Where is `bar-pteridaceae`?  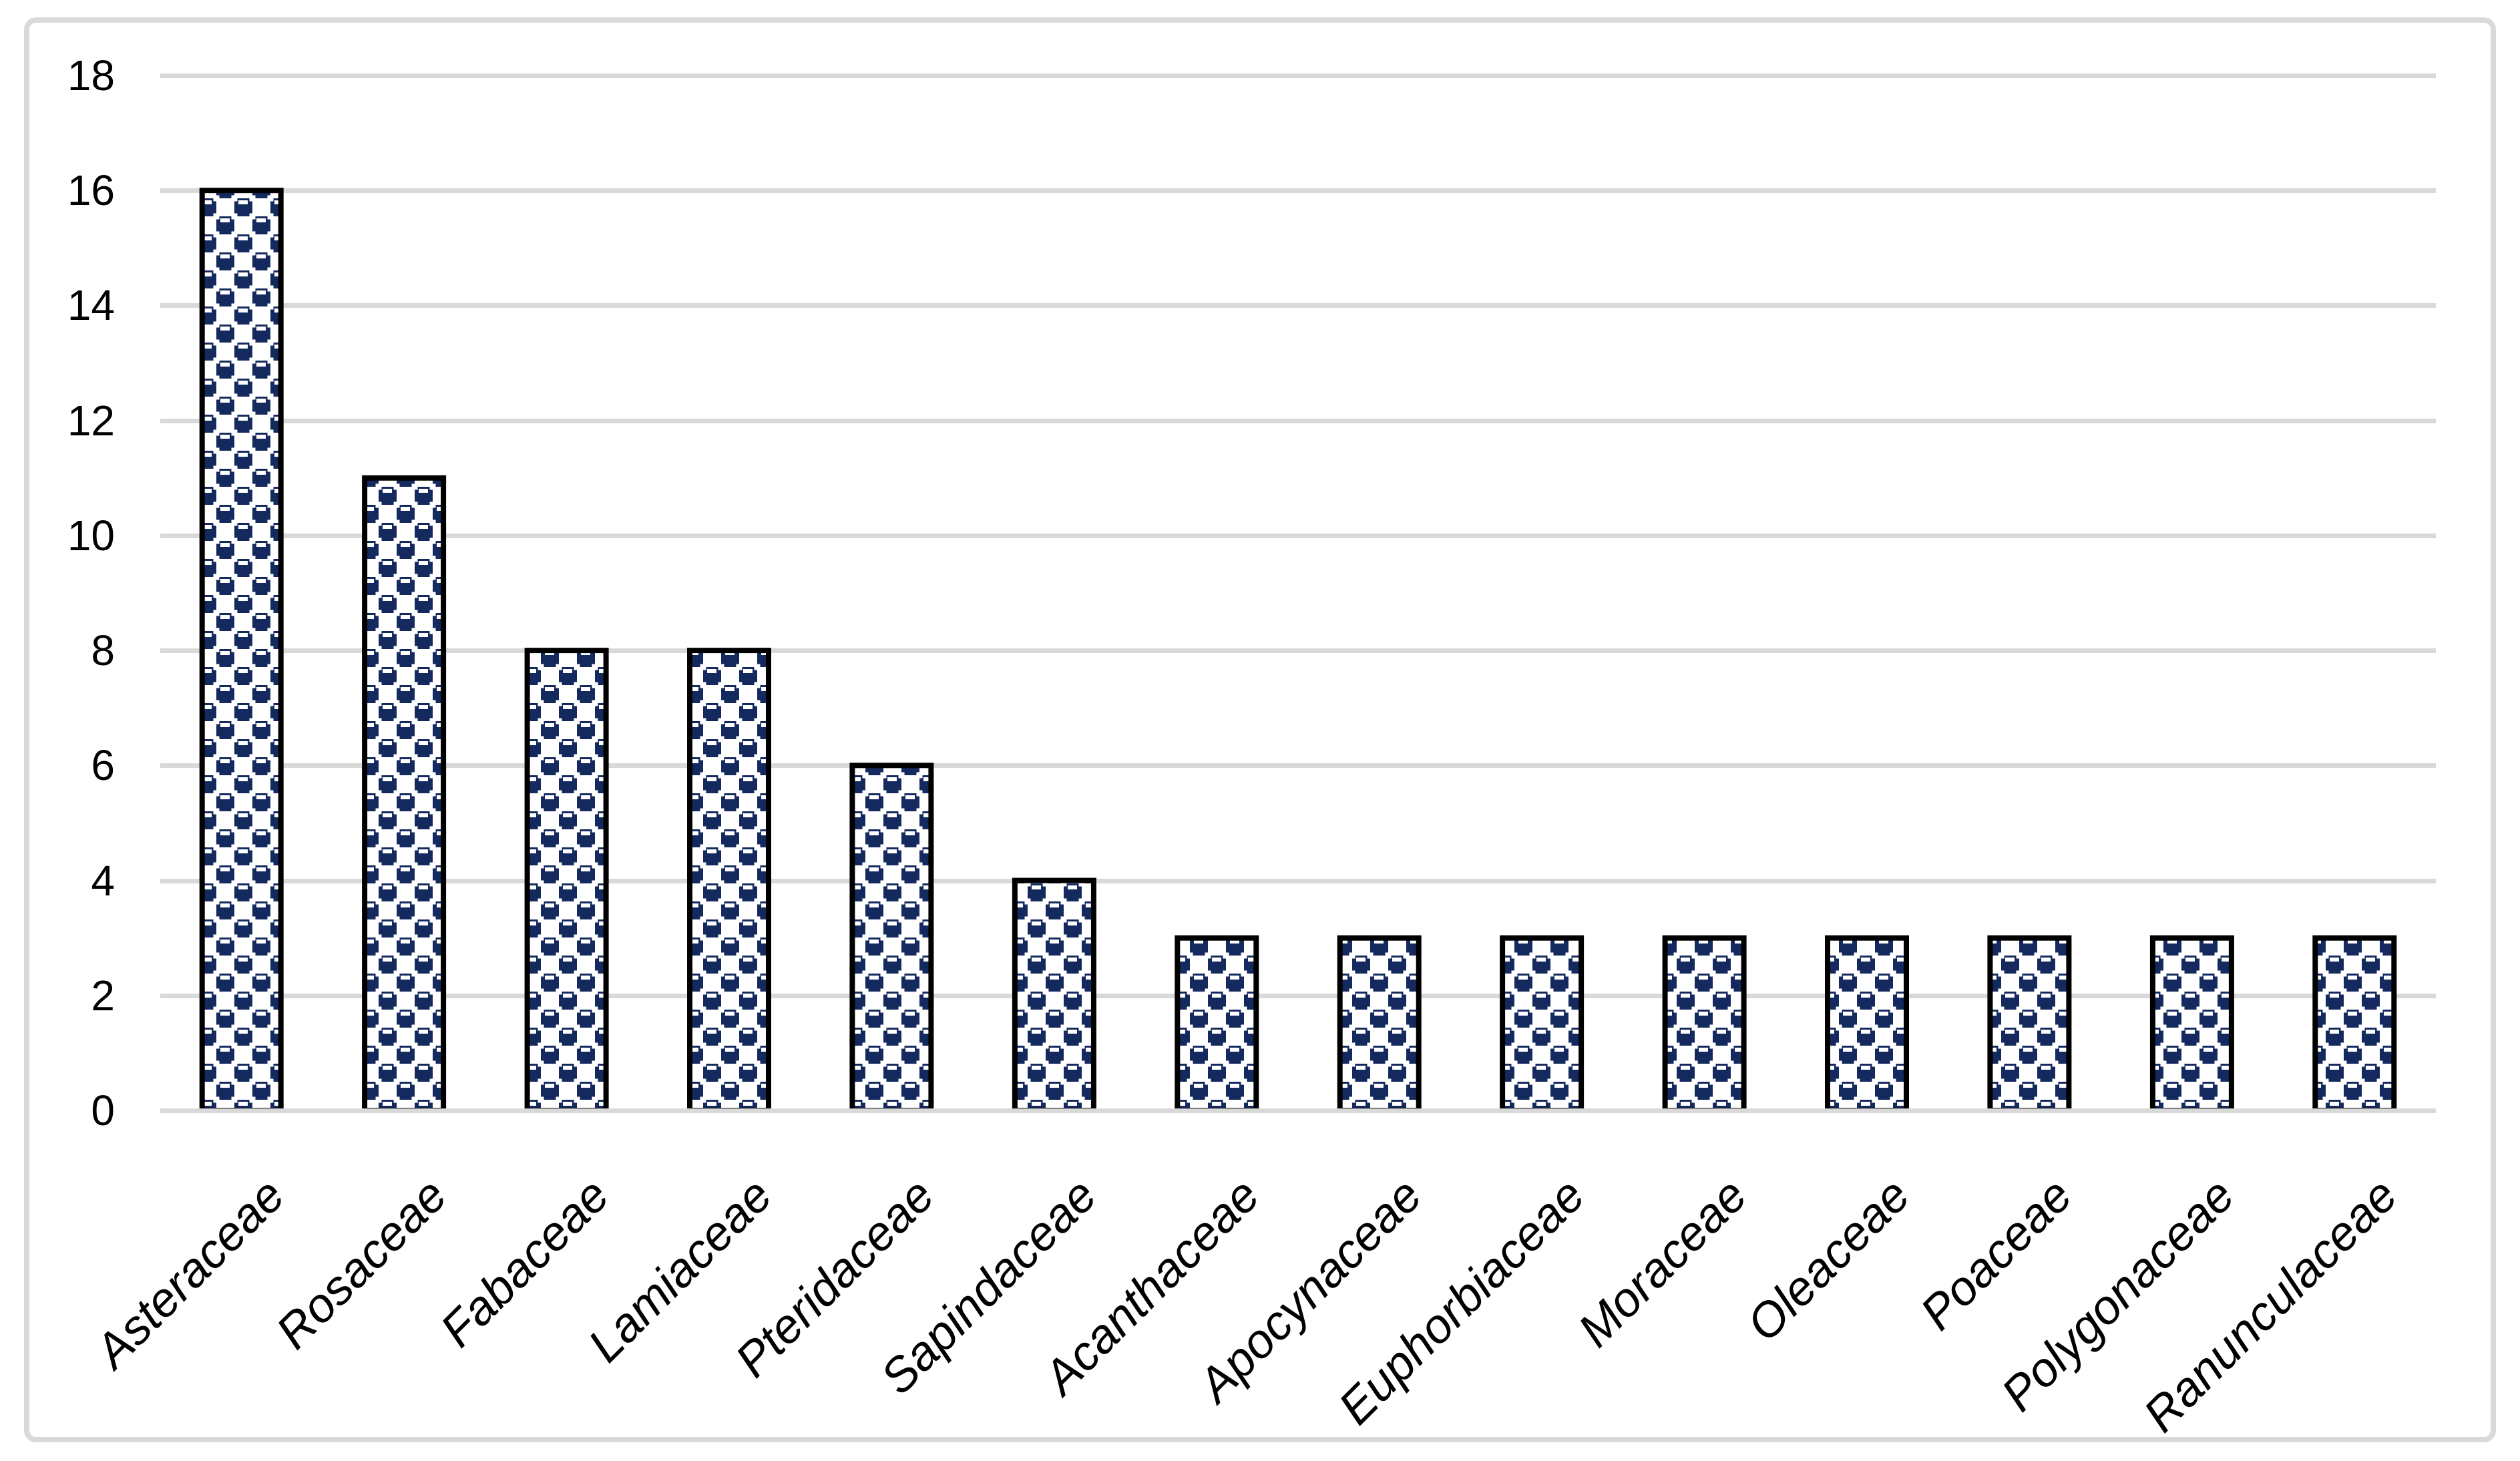 bar-pteridaceae is located at coordinates (891, 938).